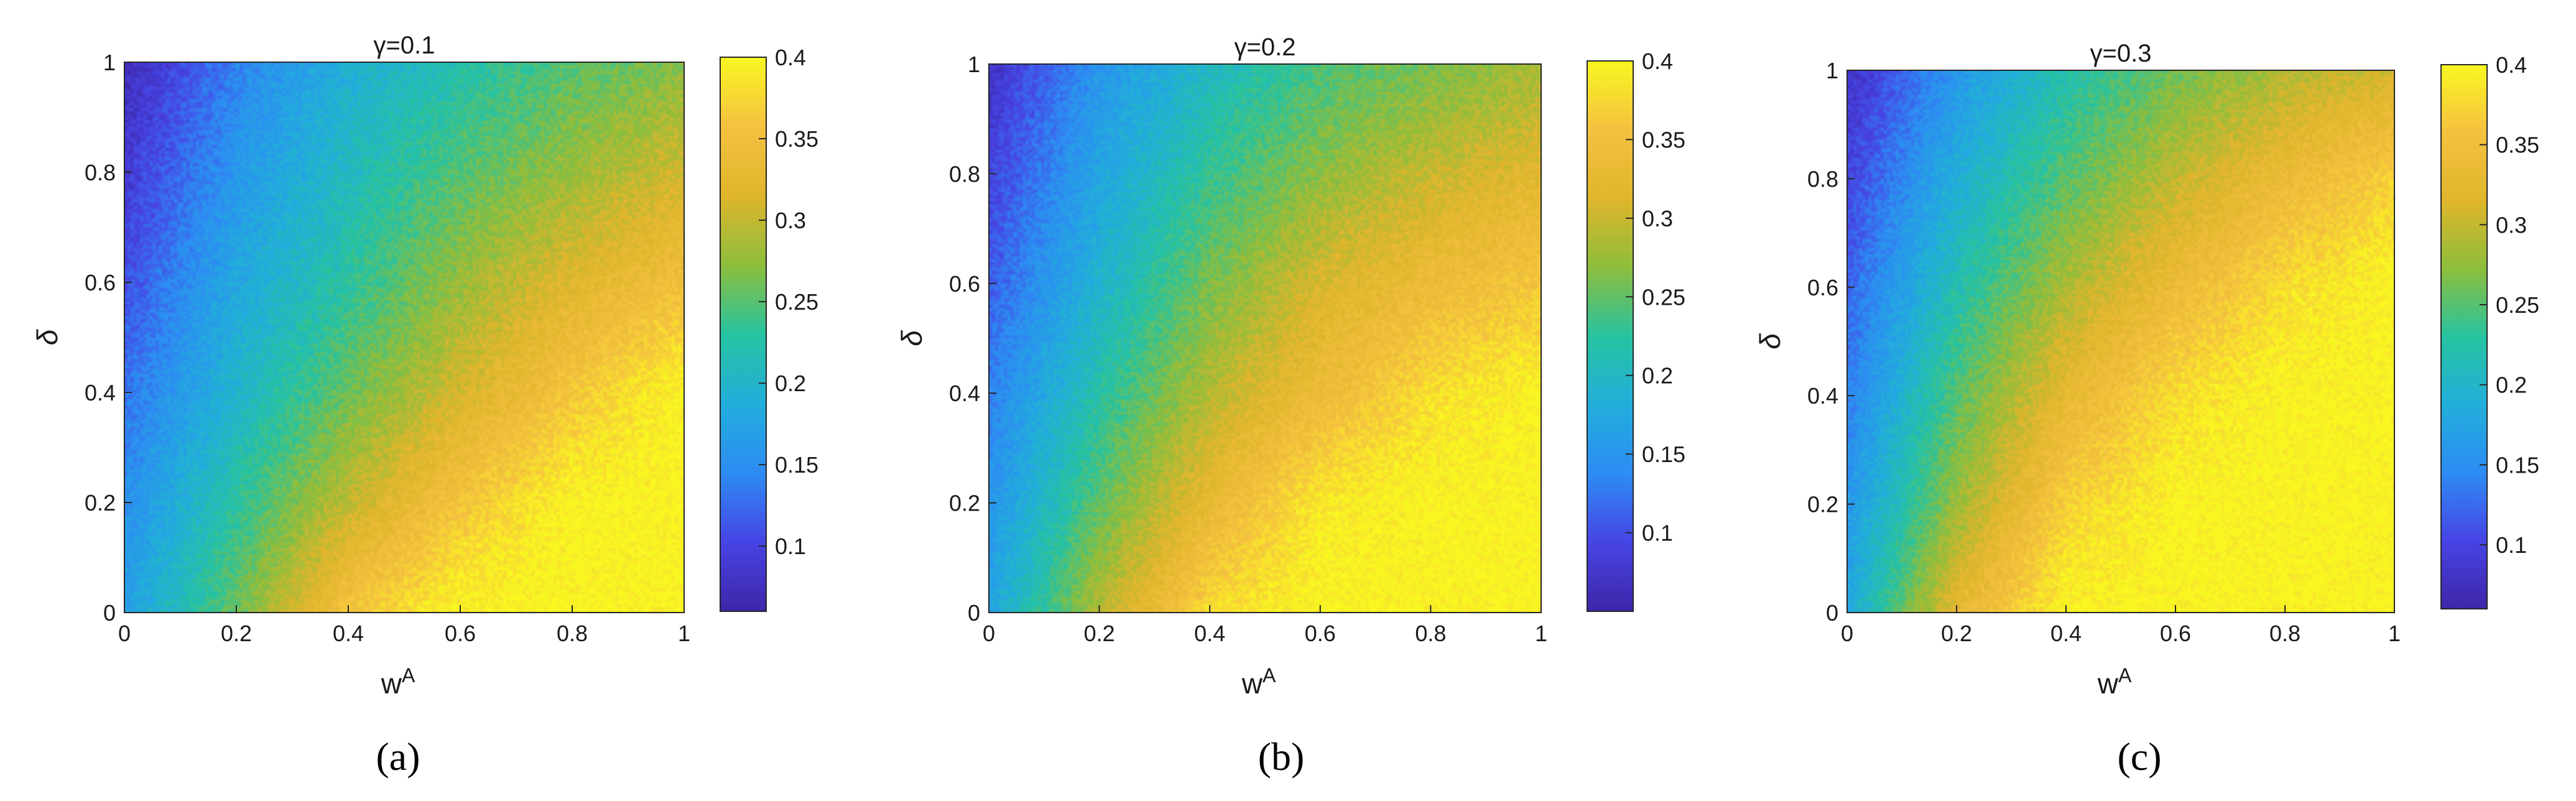  Describe the element at coordinates (2139, 756) in the screenshot. I see `panel-label: (c)` at that location.